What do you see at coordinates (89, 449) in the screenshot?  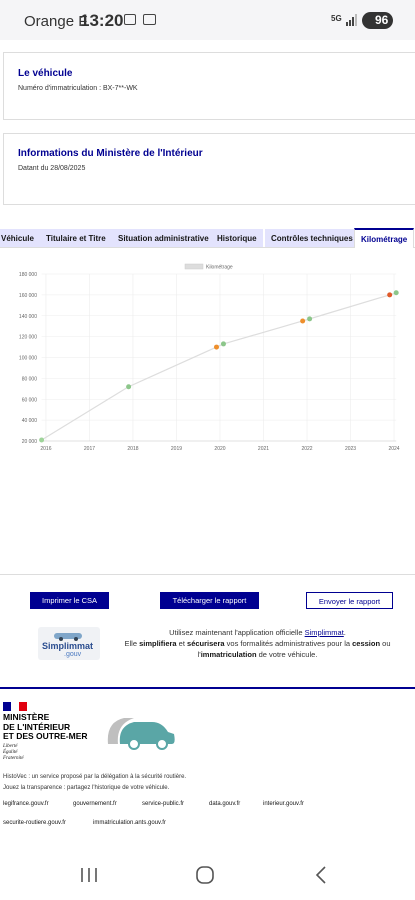 I see `x-tick-label: 2017` at bounding box center [89, 449].